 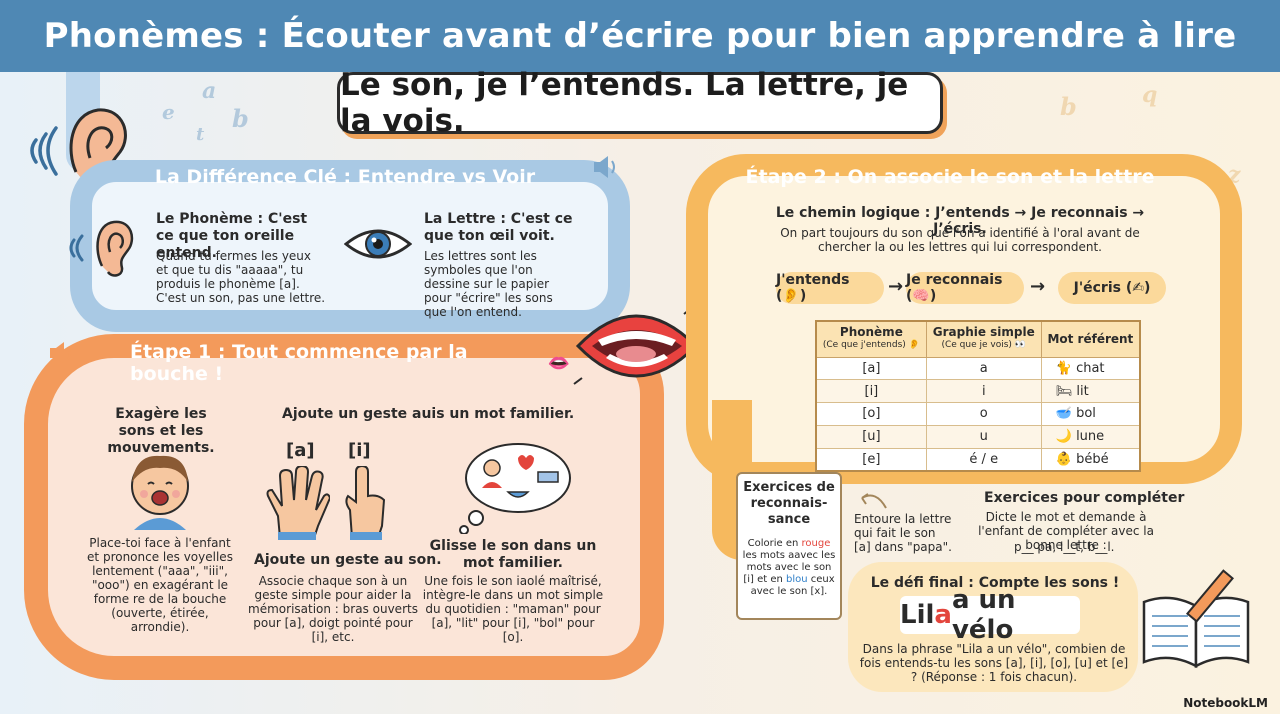 I want to click on table-row: [u] u 🌙 lune, so click(x=978, y=436).